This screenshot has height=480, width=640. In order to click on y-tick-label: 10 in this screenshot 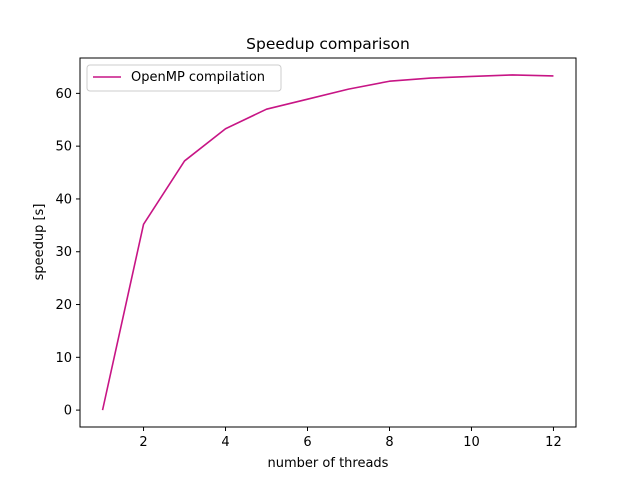, I will do `click(63, 358)`.